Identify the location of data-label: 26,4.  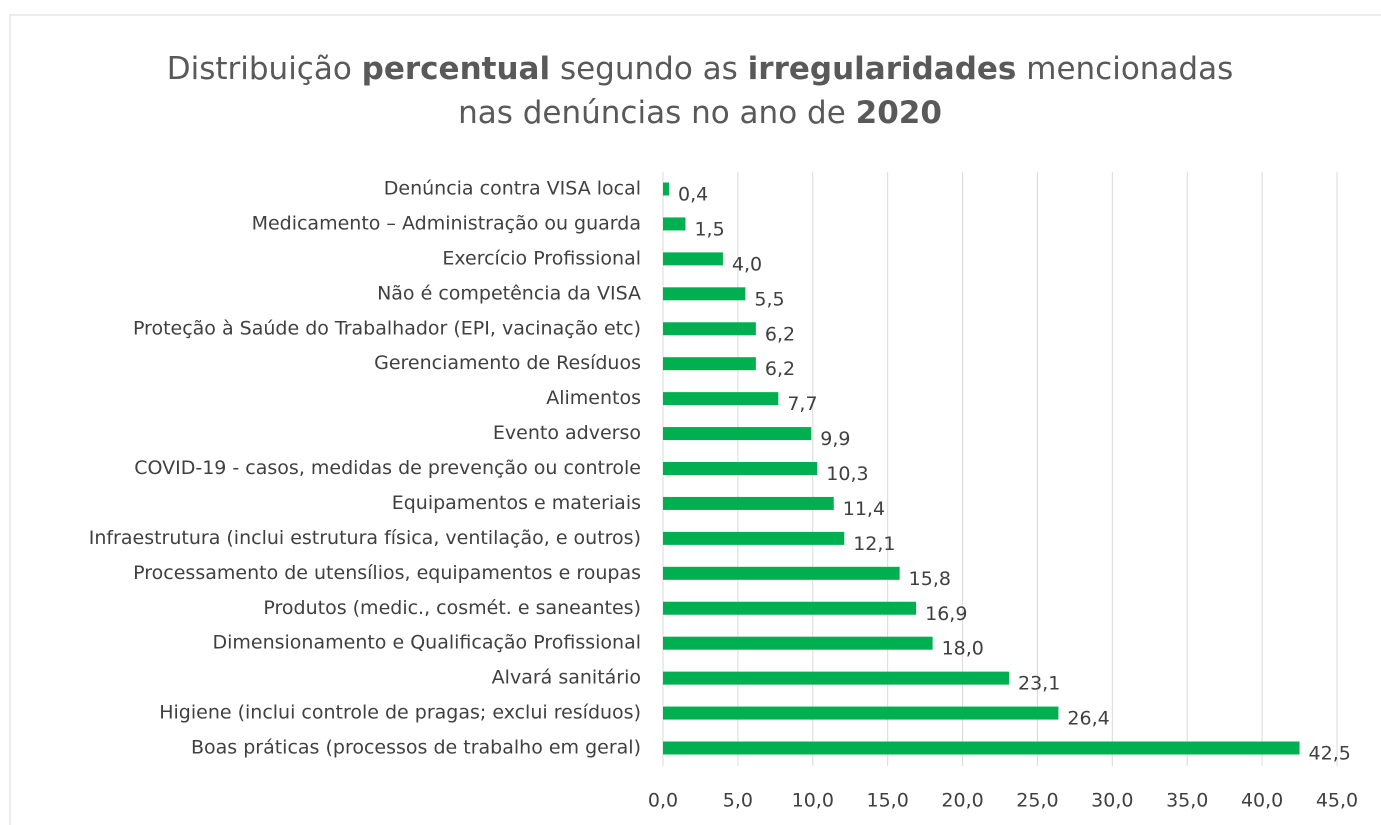
(1088, 719).